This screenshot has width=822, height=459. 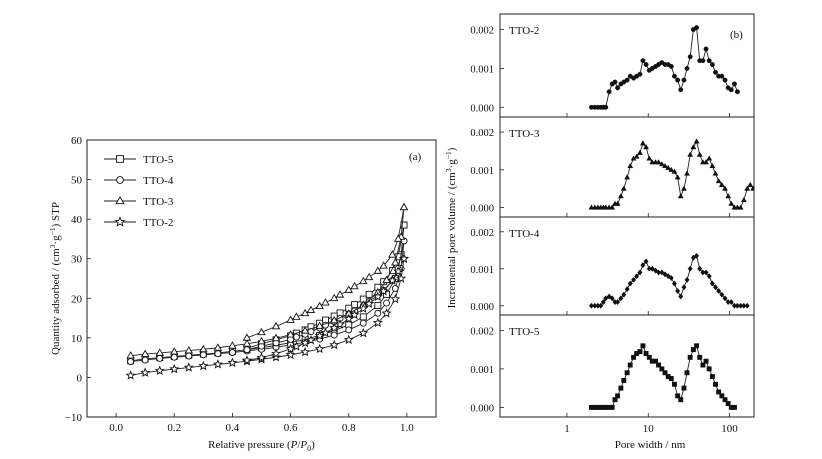 What do you see at coordinates (80, 378) in the screenshot?
I see `panel-a-y-tick-label: 0` at bounding box center [80, 378].